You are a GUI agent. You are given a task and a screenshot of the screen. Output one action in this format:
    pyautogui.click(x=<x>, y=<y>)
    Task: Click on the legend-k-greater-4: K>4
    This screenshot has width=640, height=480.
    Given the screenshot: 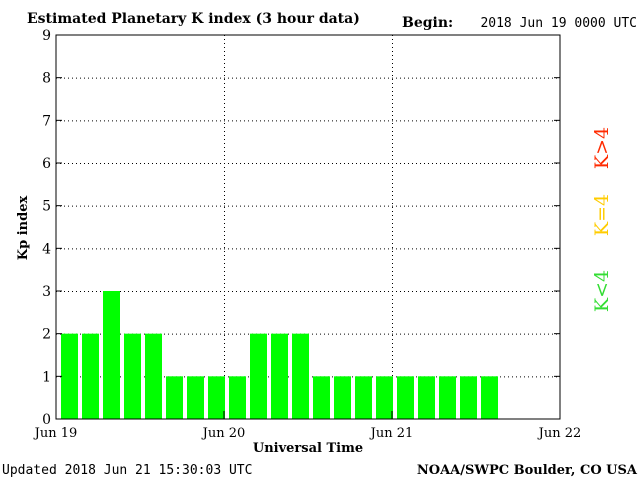 What is the action you would take?
    pyautogui.click(x=602, y=148)
    